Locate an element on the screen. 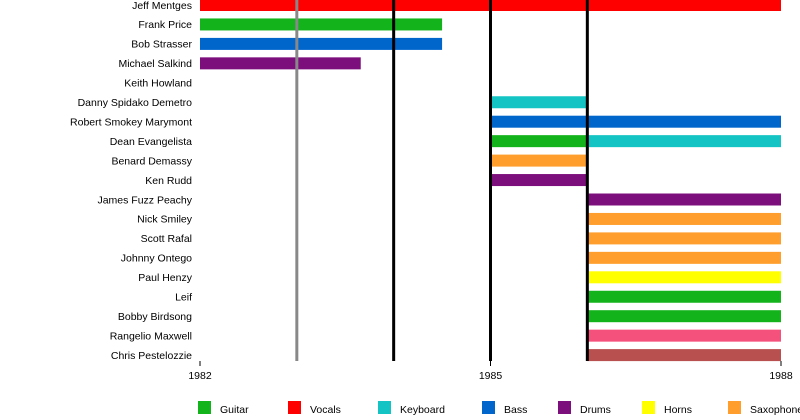 Image resolution: width=800 pixels, height=420 pixels. x-tick-label: 1985 is located at coordinates (491, 376).